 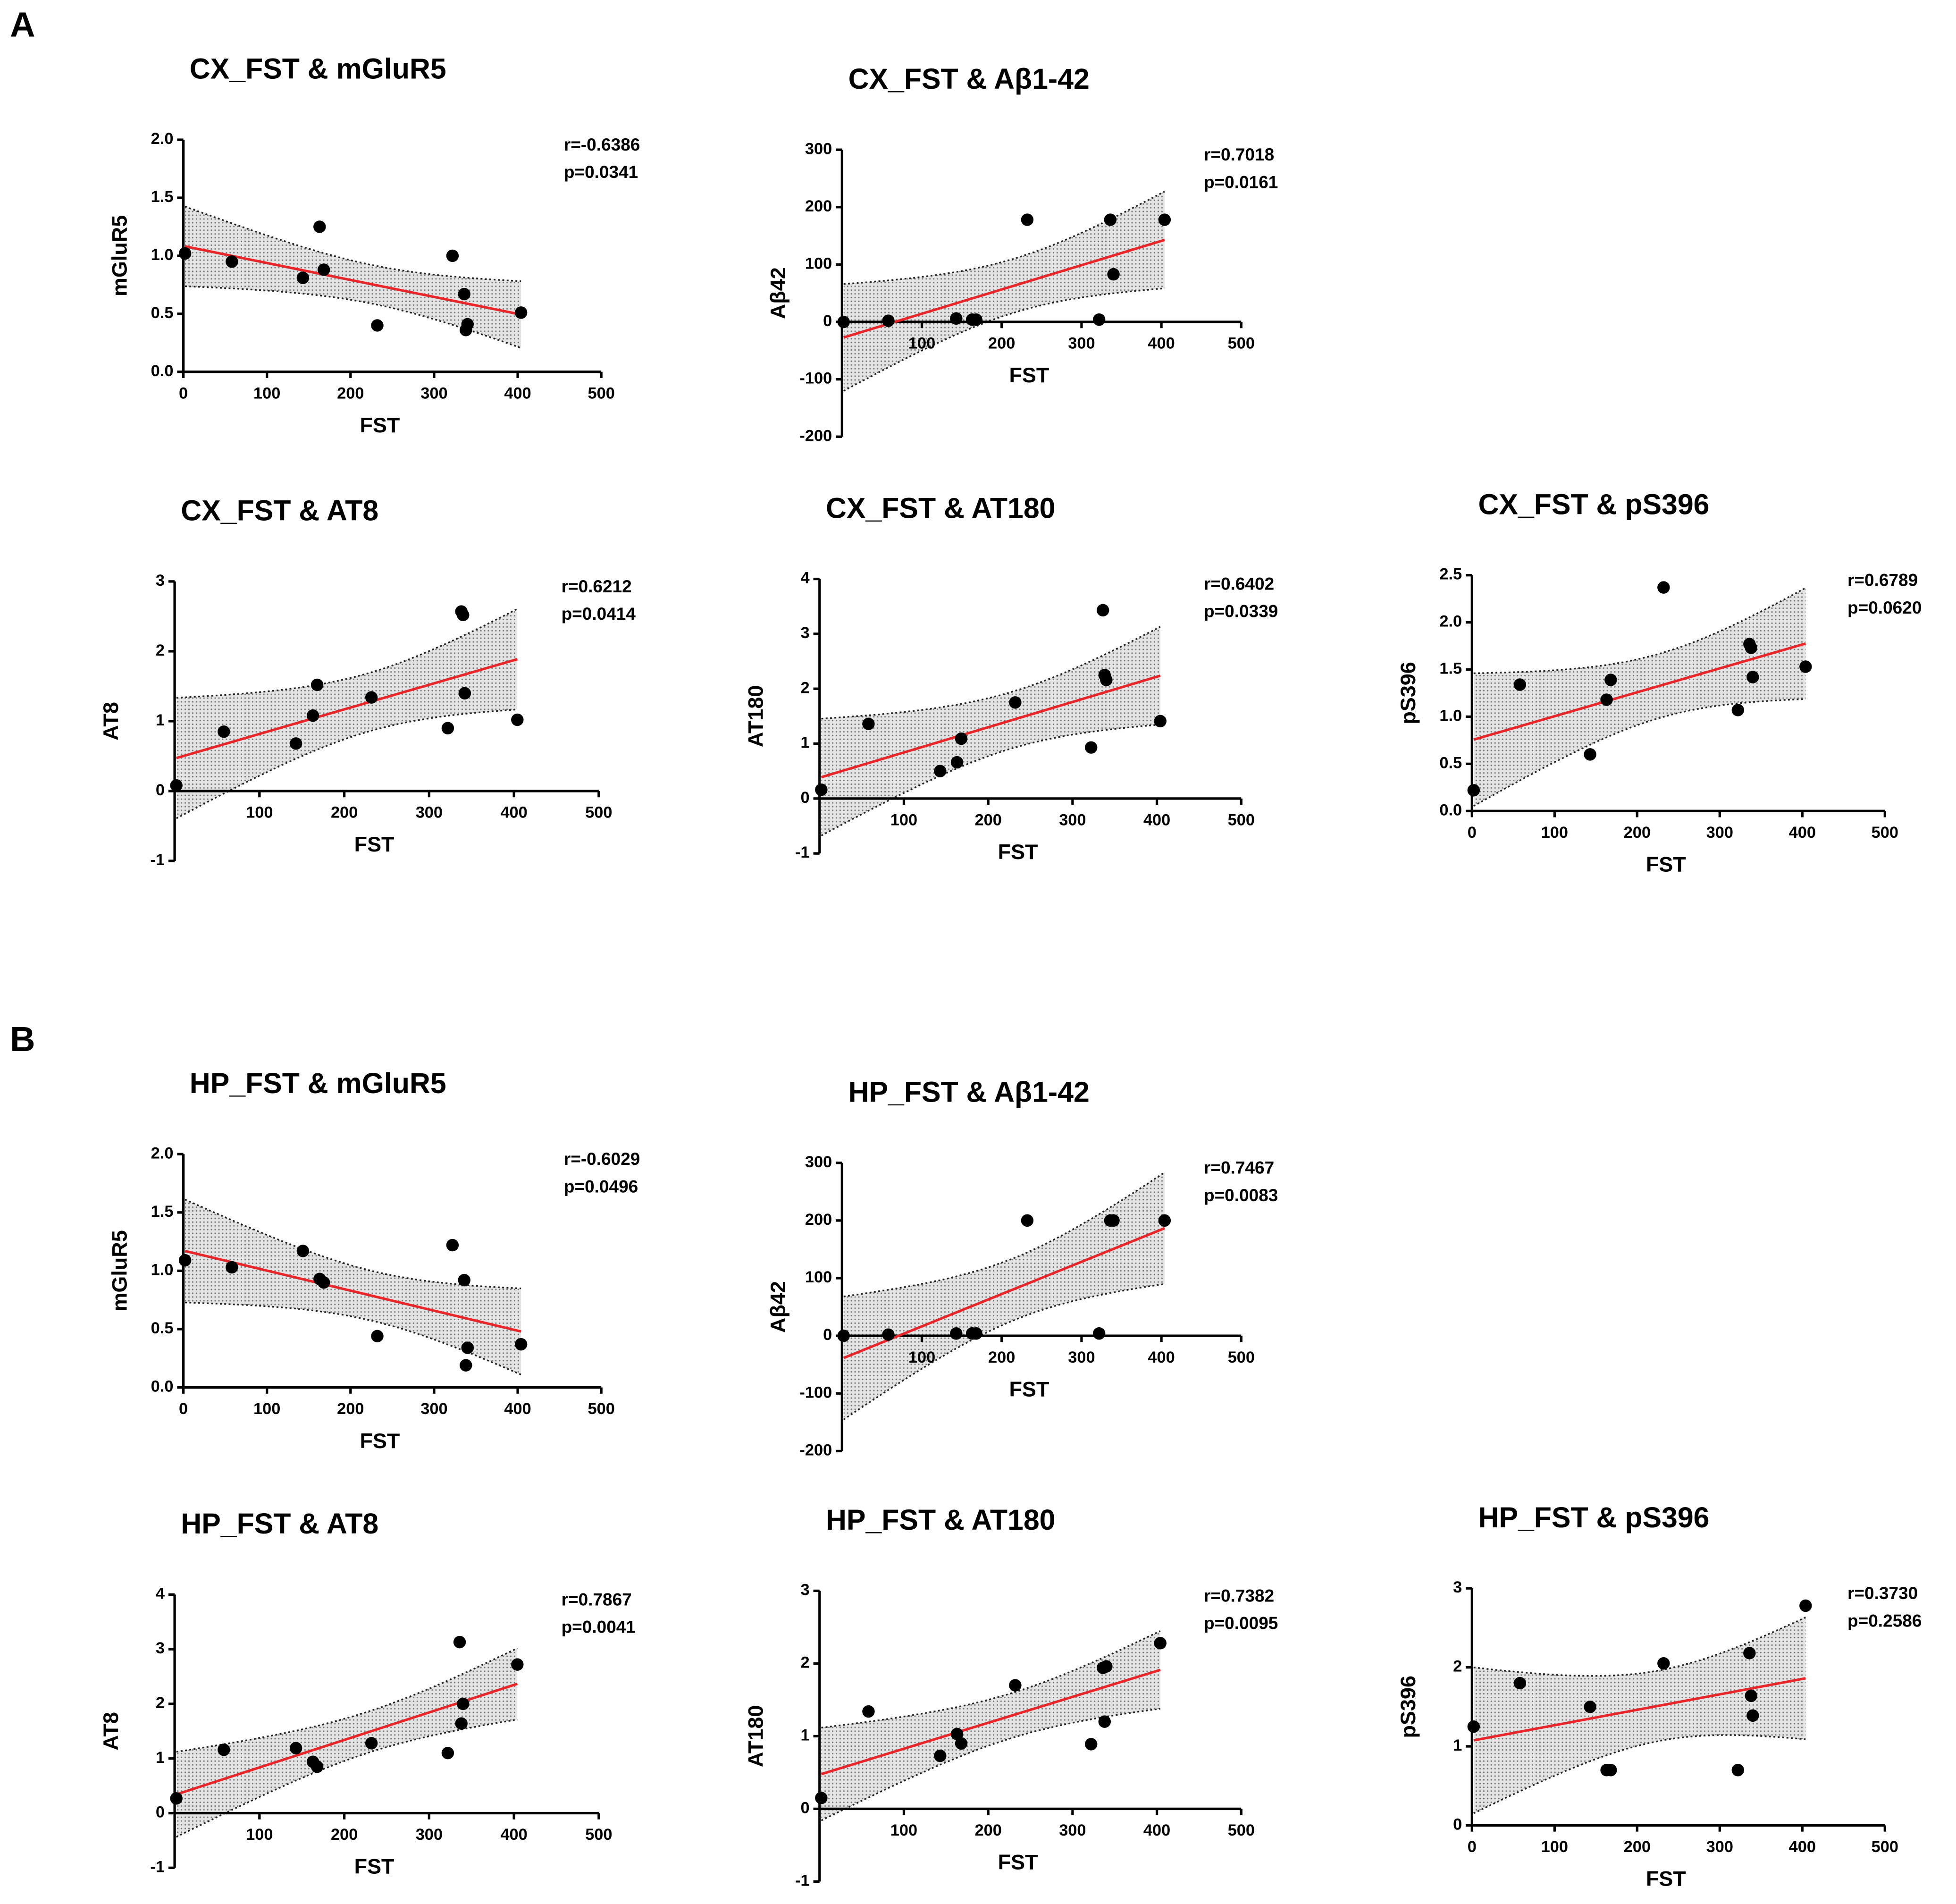 What do you see at coordinates (1450, 716) in the screenshot?
I see `y-tick-label: 1.0` at bounding box center [1450, 716].